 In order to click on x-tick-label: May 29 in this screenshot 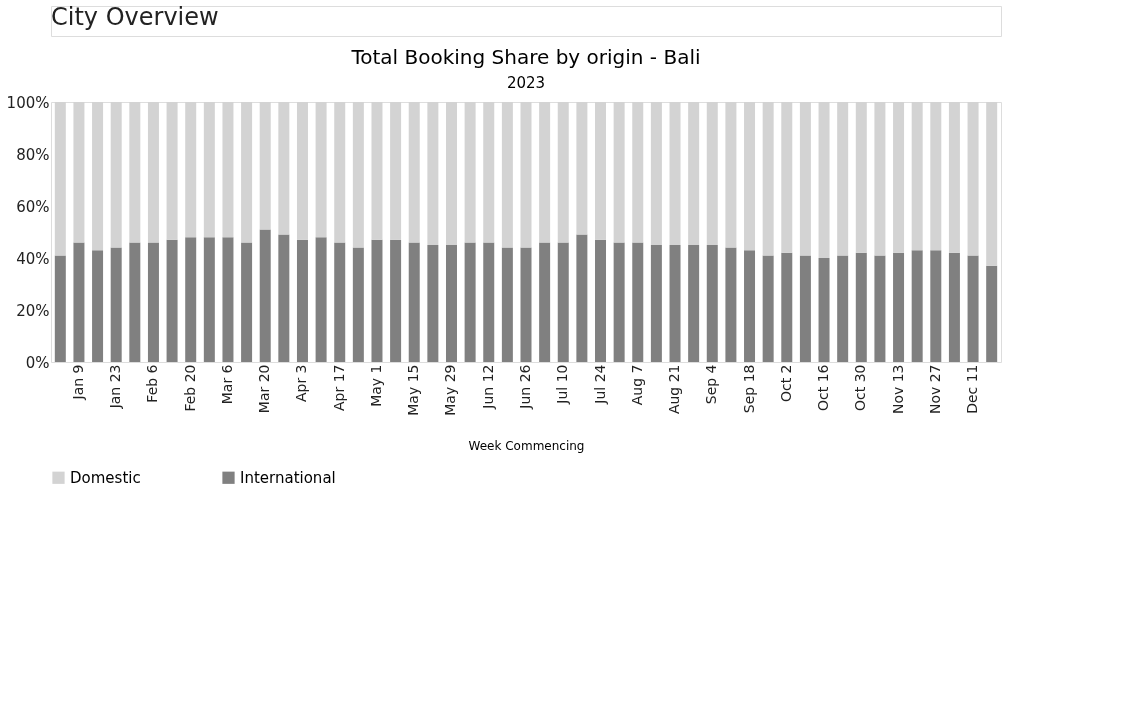, I will do `click(450, 390)`.